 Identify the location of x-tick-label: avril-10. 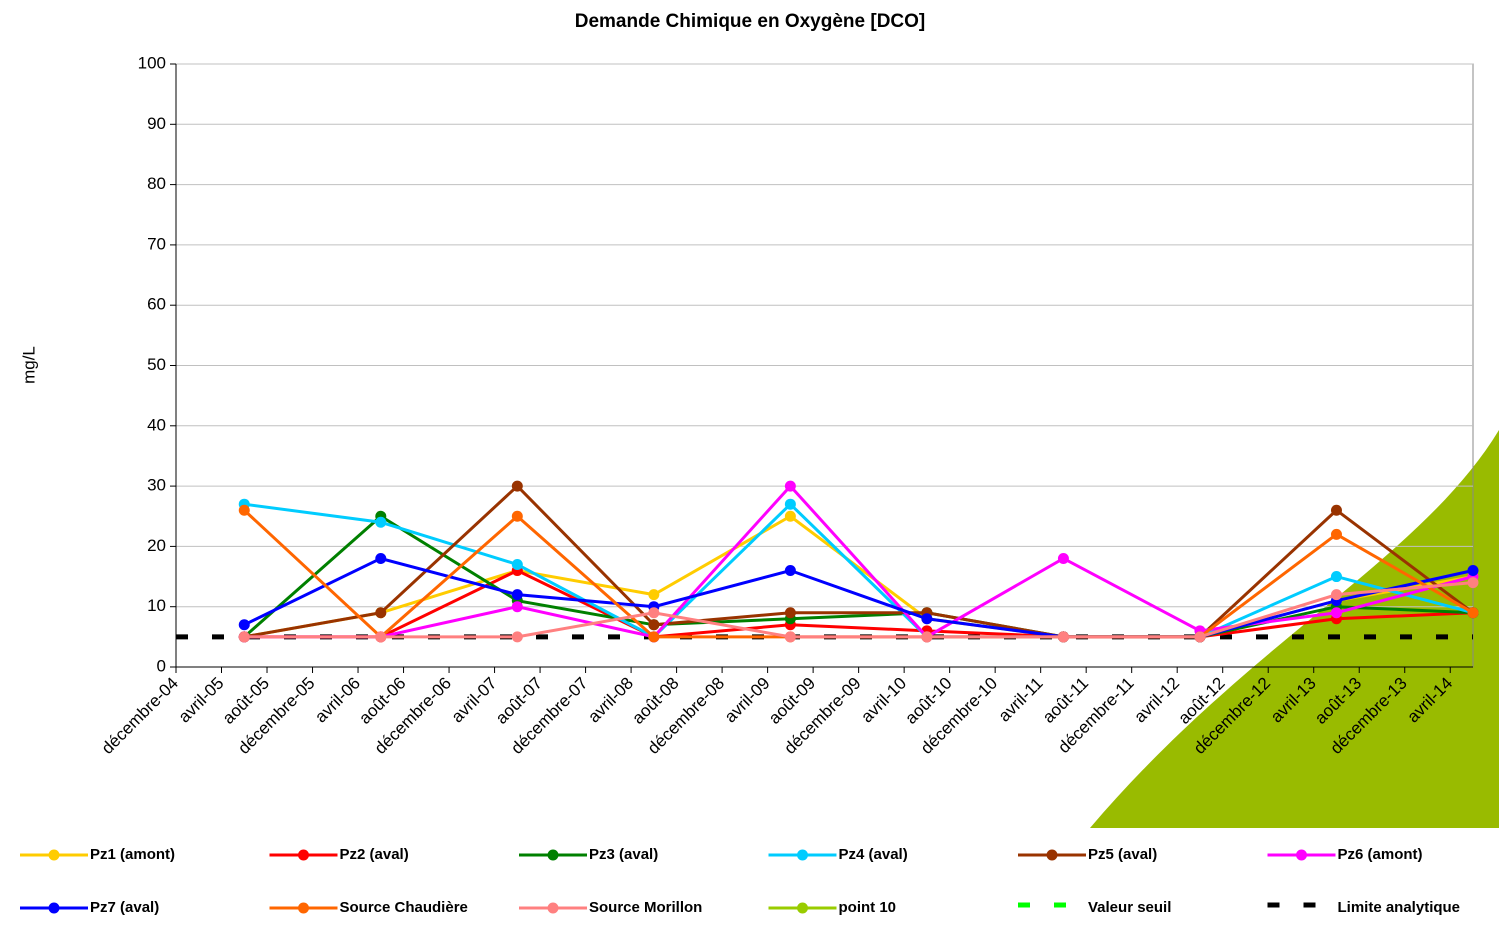
(883, 700).